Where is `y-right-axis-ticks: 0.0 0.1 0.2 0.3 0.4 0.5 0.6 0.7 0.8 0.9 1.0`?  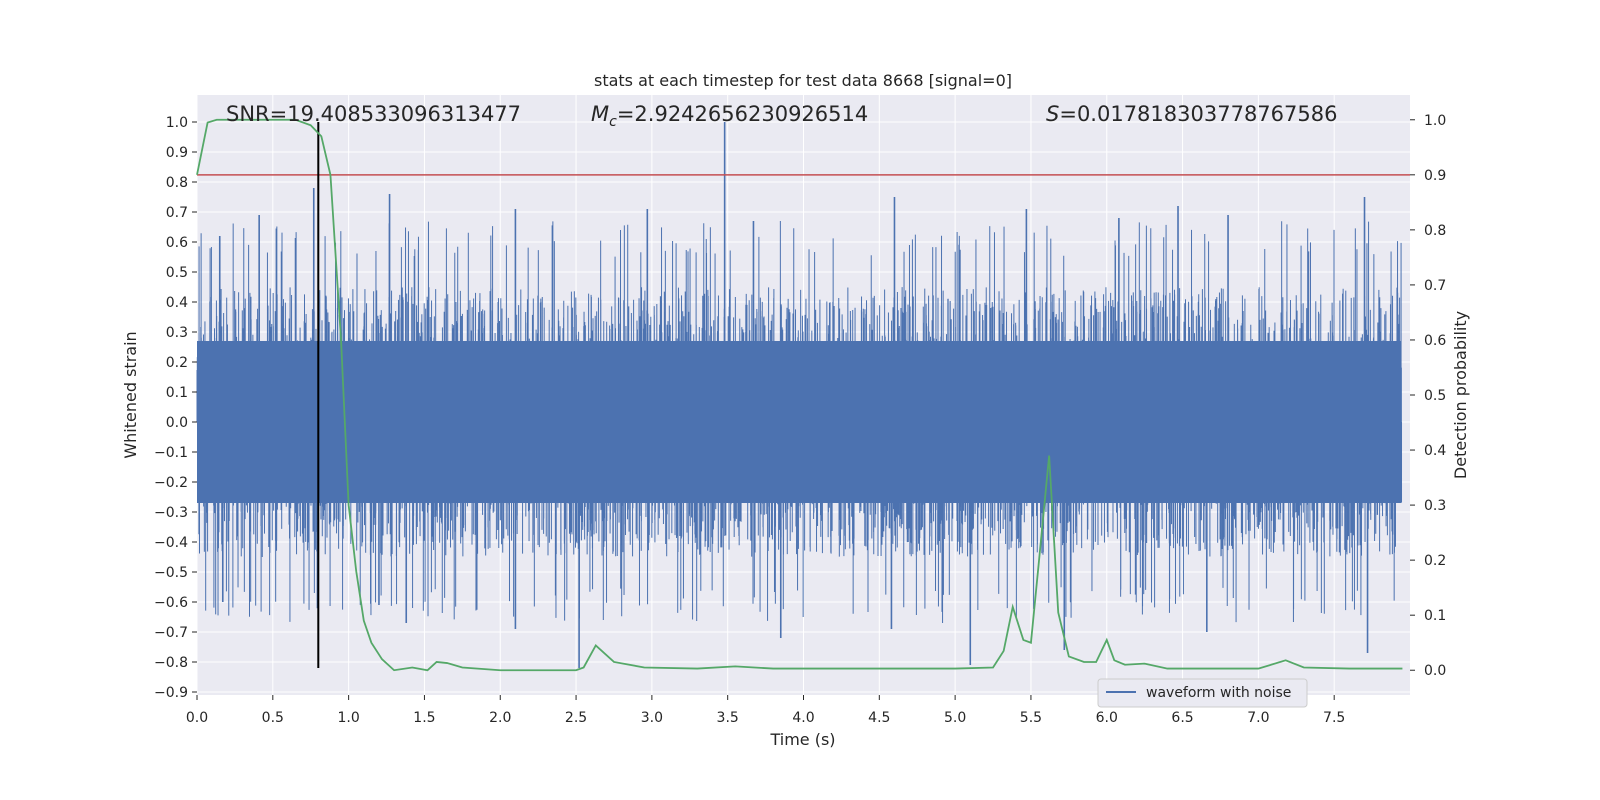
y-right-axis-ticks: 0.0 0.1 0.2 0.3 0.4 0.5 0.6 0.7 0.8 0.9 1.0 is located at coordinates (1428, 396).